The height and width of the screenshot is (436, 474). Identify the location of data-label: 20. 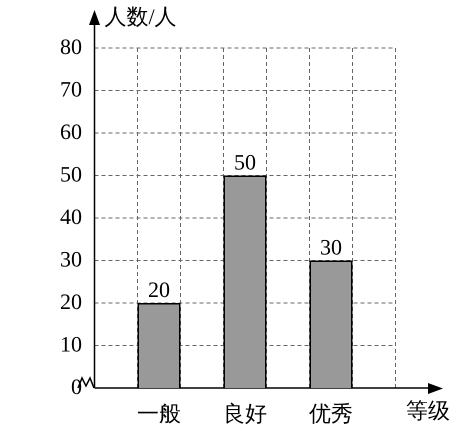
(159, 289).